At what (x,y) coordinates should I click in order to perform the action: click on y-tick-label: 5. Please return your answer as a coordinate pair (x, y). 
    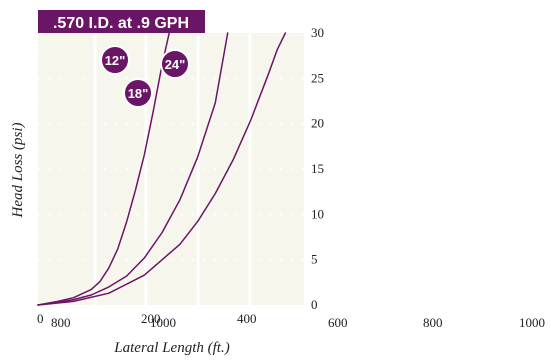
    Looking at the image, I should click on (314, 259).